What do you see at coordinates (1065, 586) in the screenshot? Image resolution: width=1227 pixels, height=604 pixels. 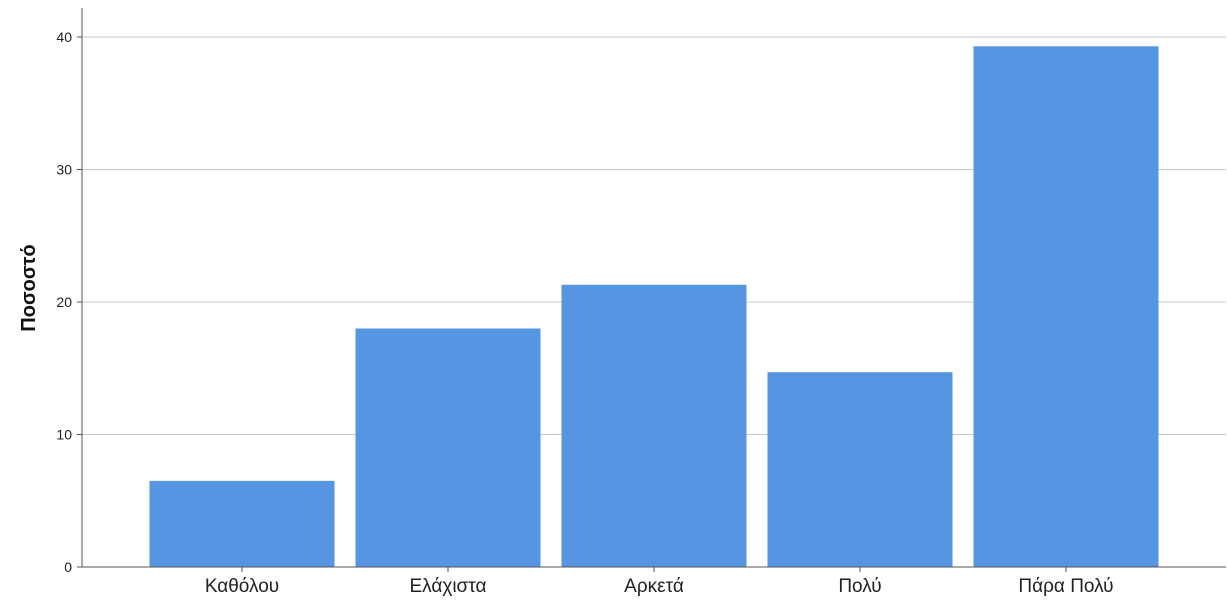 I see `x-category-label-4: Πάρα Πολύ` at bounding box center [1065, 586].